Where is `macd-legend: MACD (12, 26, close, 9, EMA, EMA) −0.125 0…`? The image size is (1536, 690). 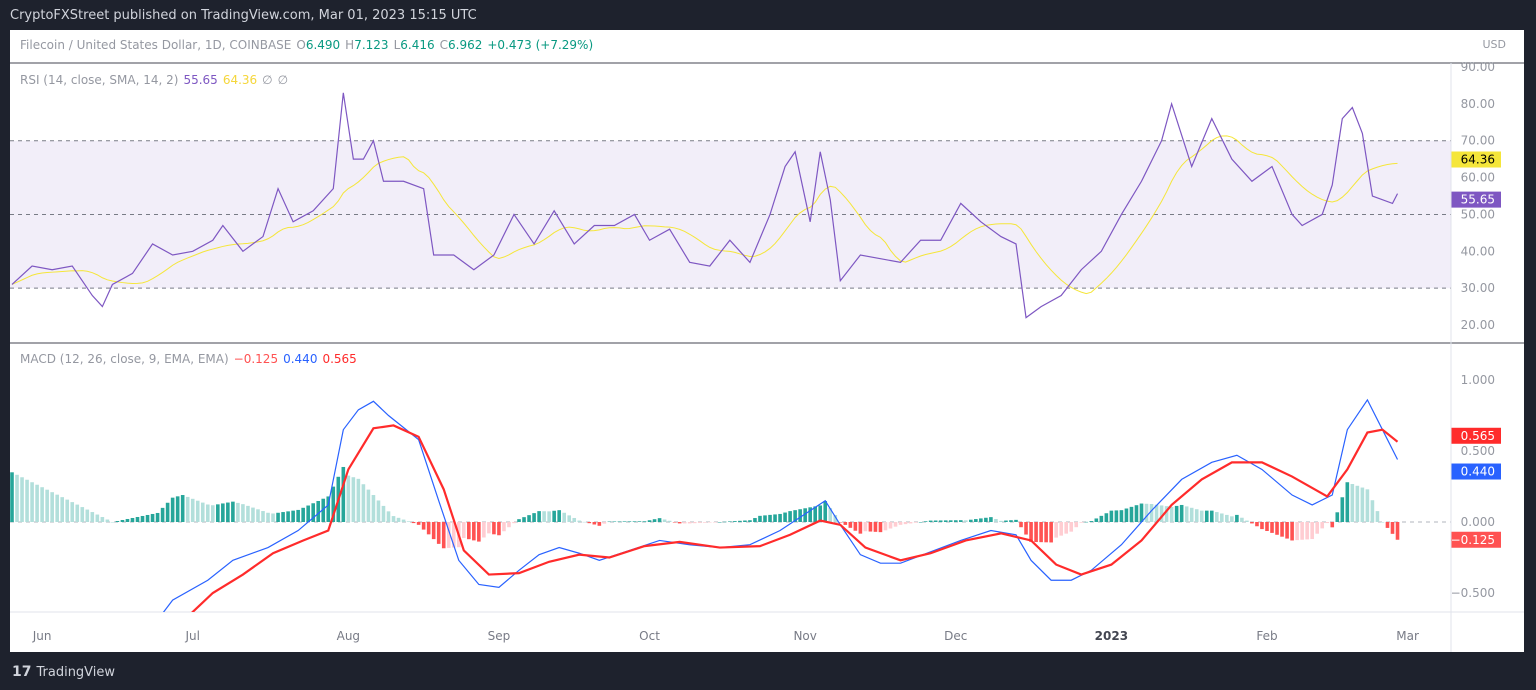
macd-legend: MACD (12, 26, close, 9, EMA, EMA) −0.125 0… is located at coordinates (191, 359).